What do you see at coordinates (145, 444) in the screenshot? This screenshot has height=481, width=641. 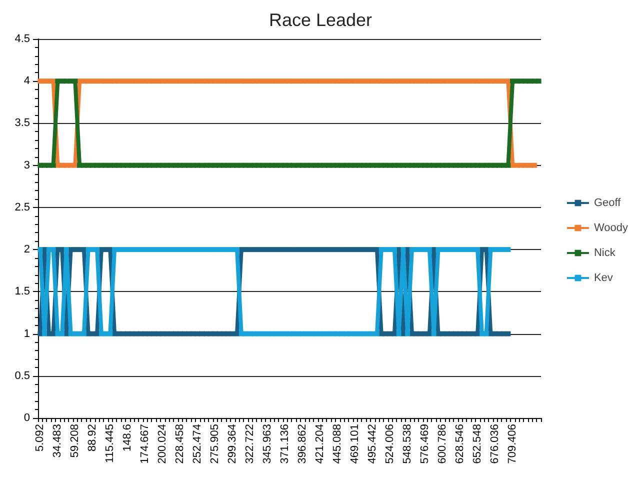 I see `x-tick-label: 174.667` at bounding box center [145, 444].